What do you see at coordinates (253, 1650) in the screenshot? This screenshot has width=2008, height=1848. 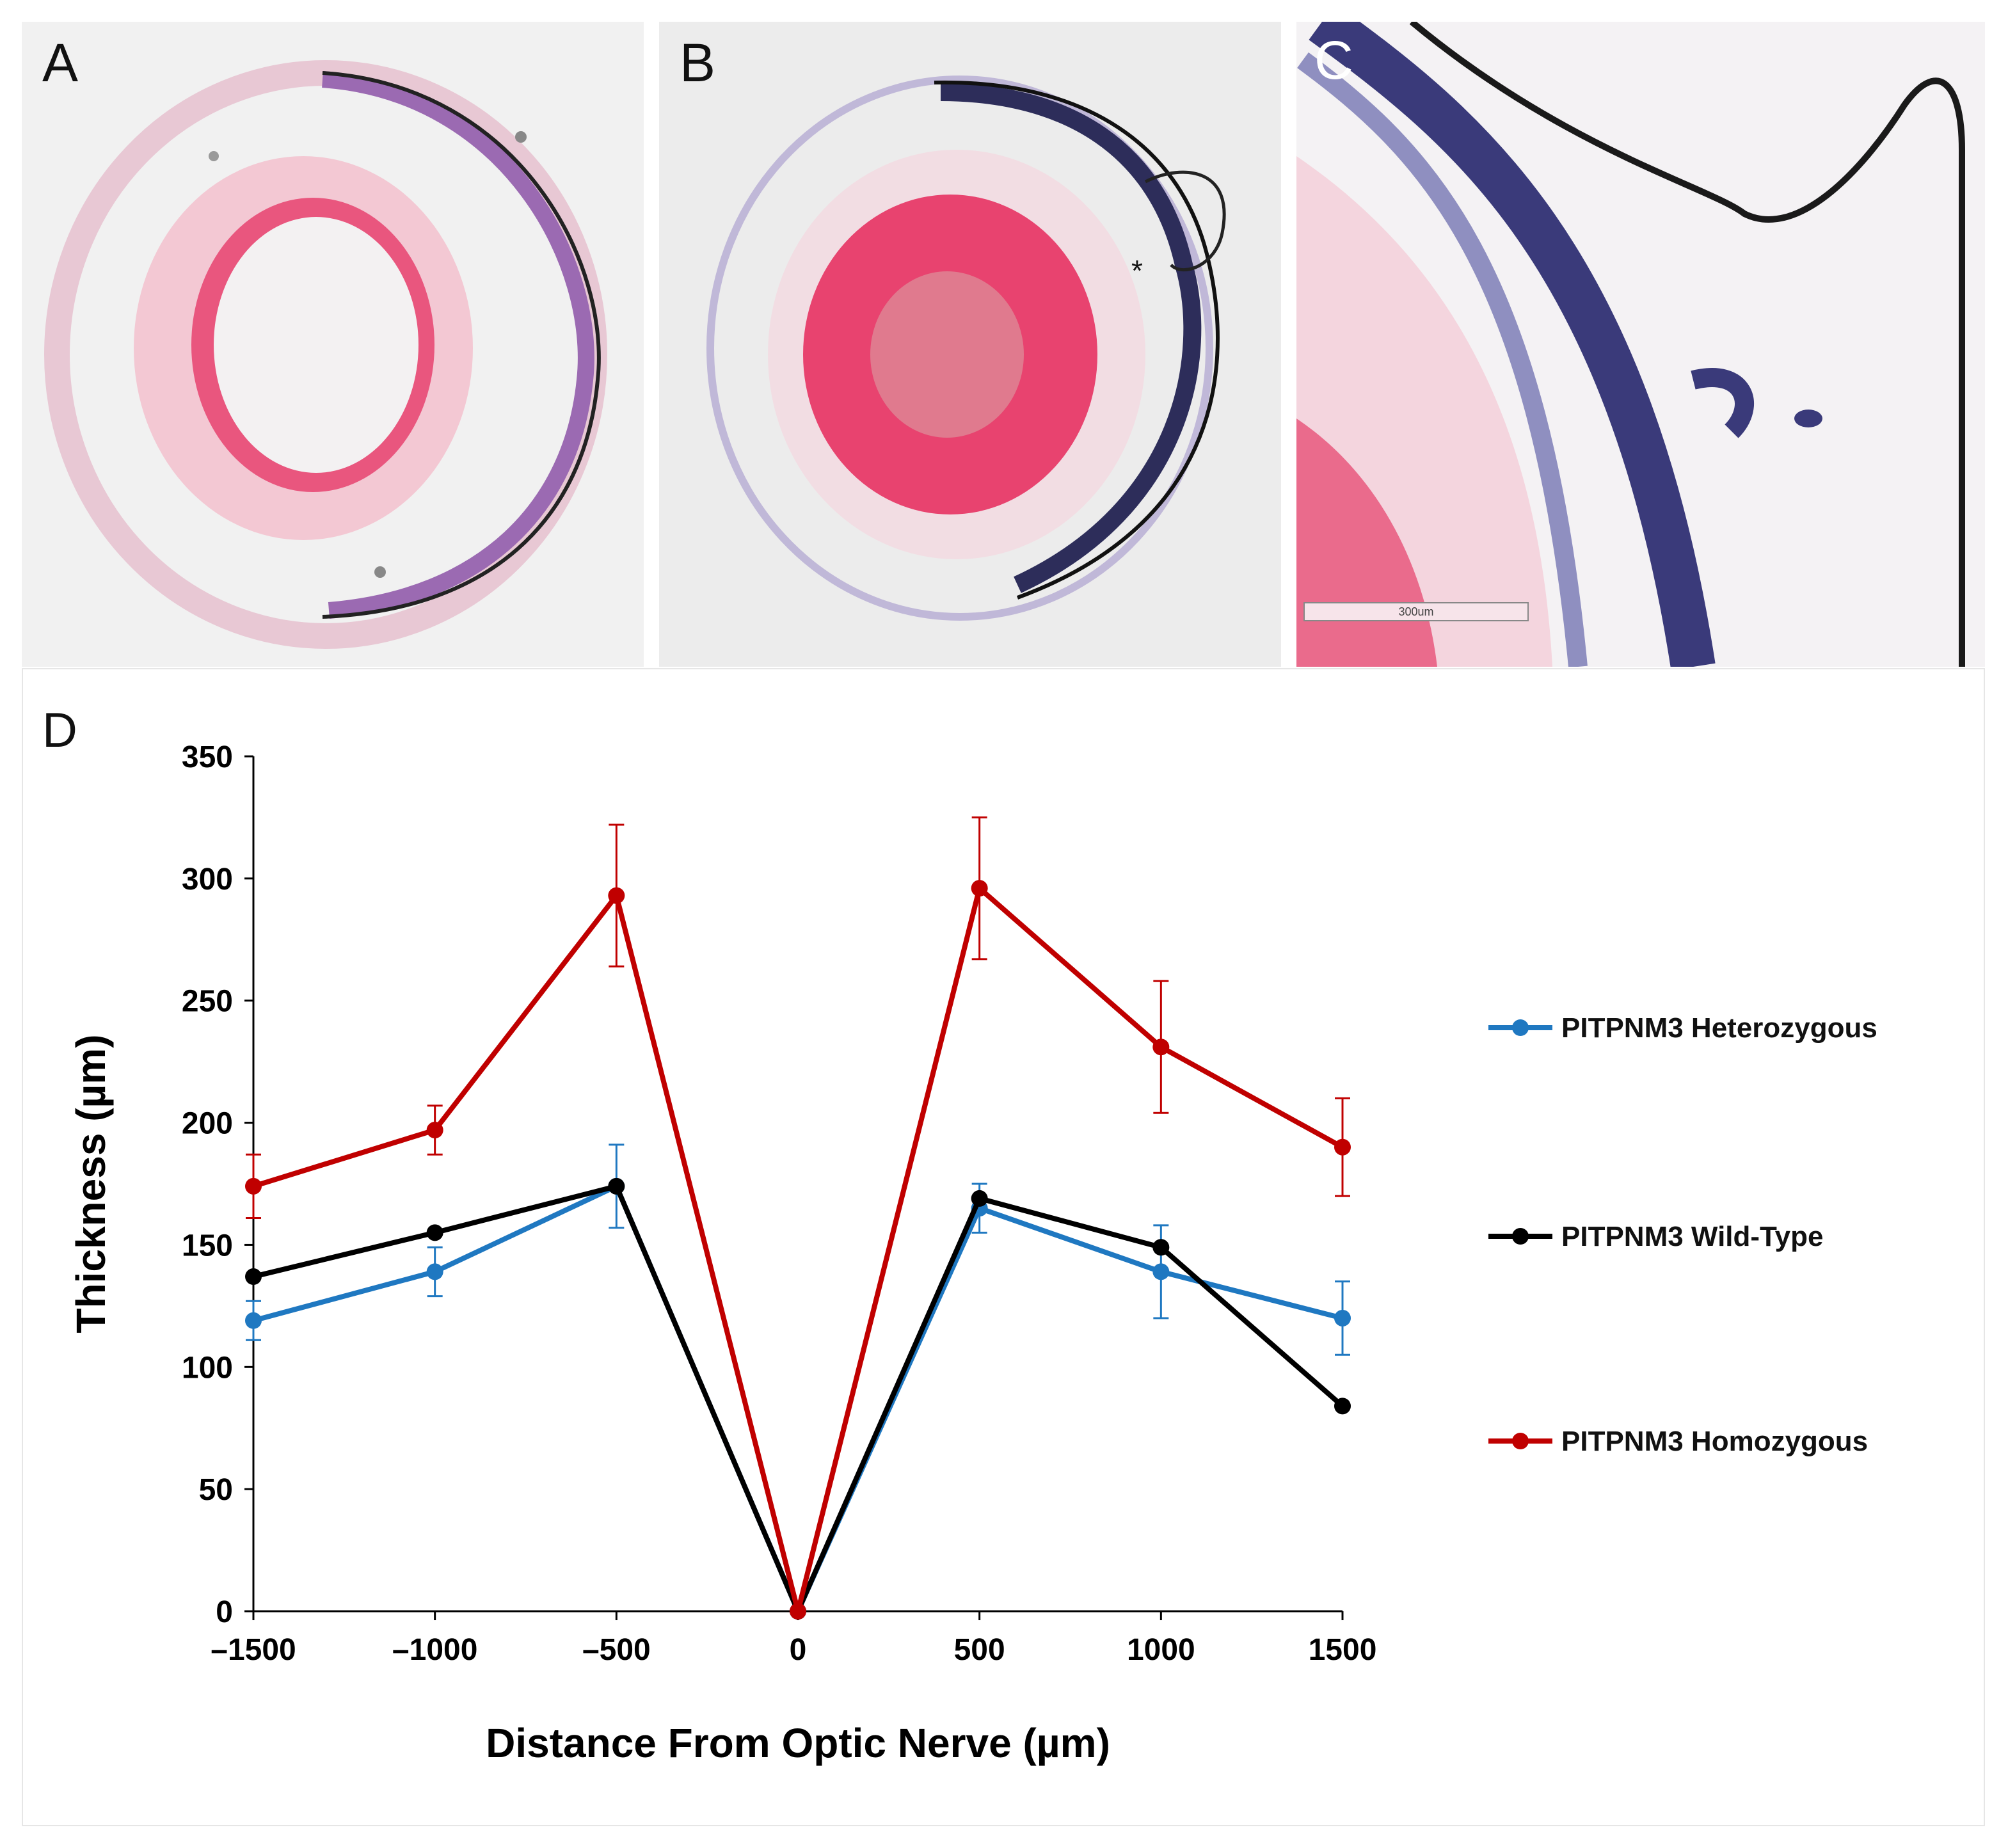 I see `x-tick-label: –1500` at bounding box center [253, 1650].